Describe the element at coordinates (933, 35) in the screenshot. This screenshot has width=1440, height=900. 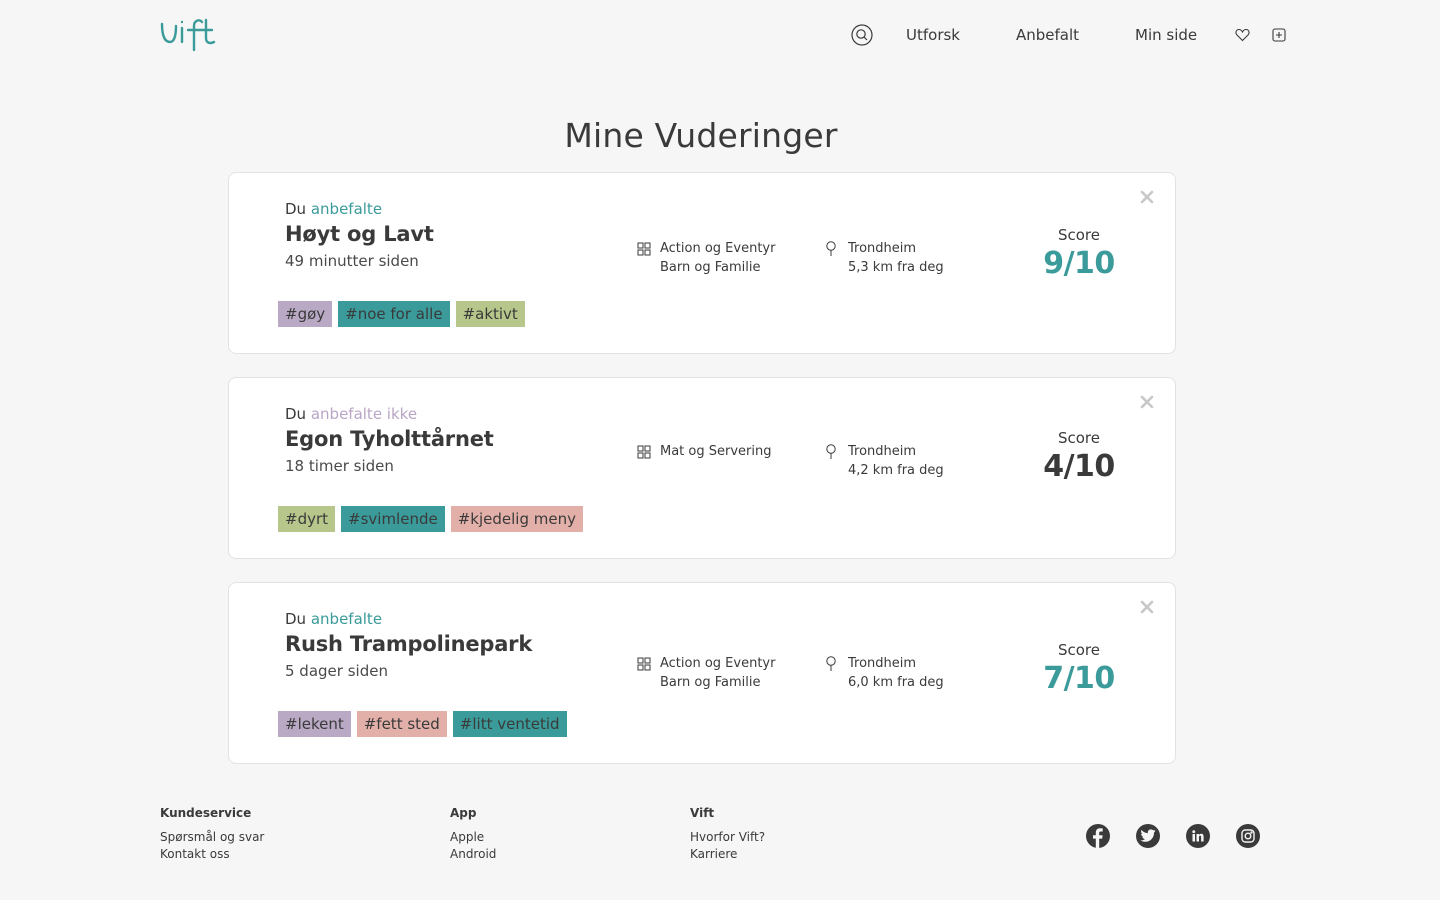
I see `nav-utforsk: Utforsk` at that location.